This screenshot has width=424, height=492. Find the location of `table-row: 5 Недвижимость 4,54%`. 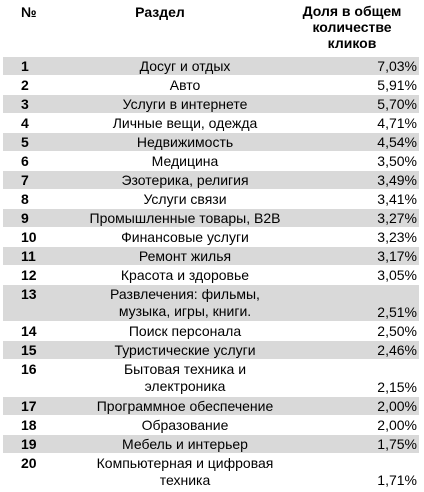

table-row: 5 Недвижимость 4,54% is located at coordinates (211, 142).